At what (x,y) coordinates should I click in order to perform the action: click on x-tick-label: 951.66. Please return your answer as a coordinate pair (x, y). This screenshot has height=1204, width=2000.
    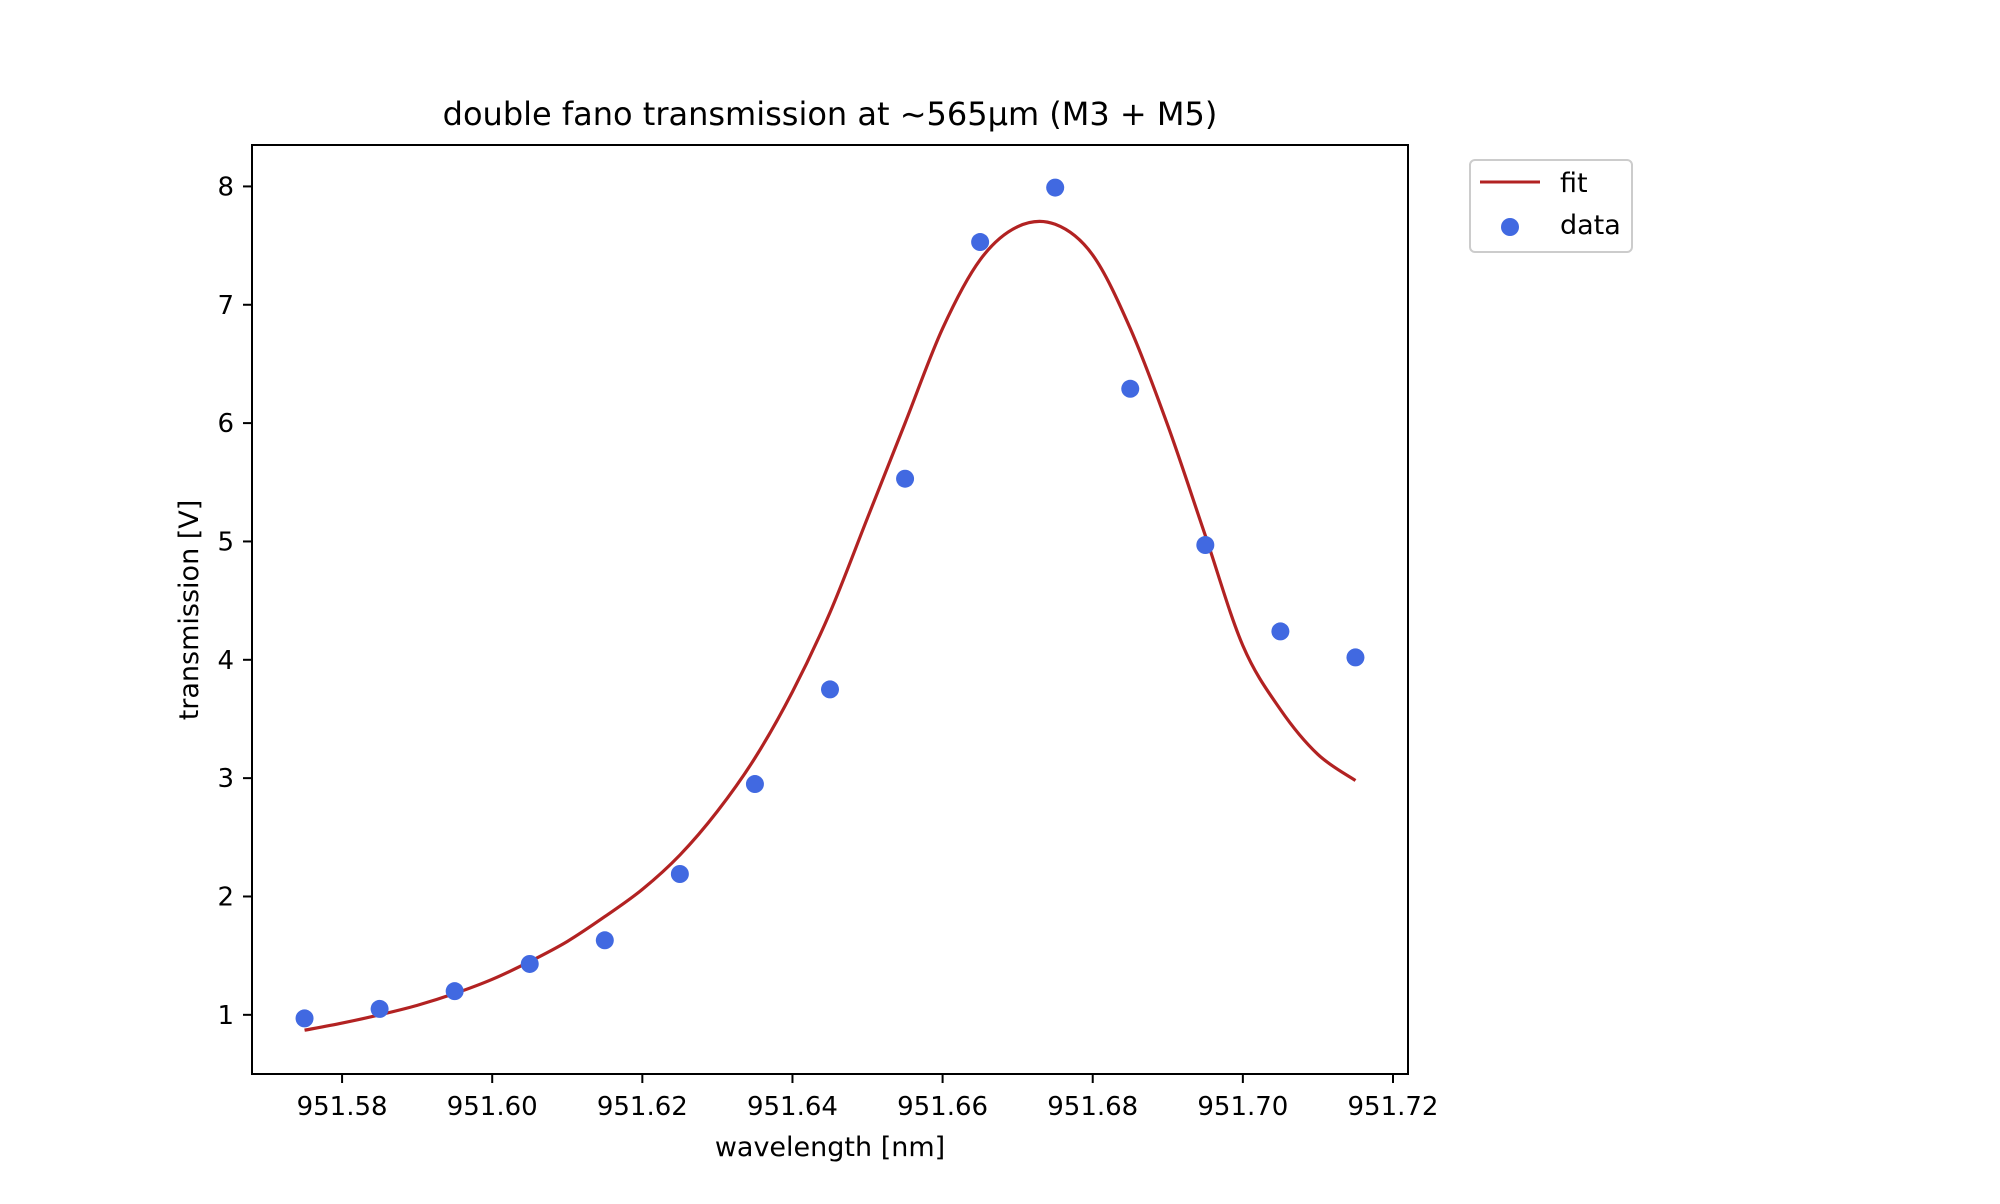
    Looking at the image, I should click on (942, 1107).